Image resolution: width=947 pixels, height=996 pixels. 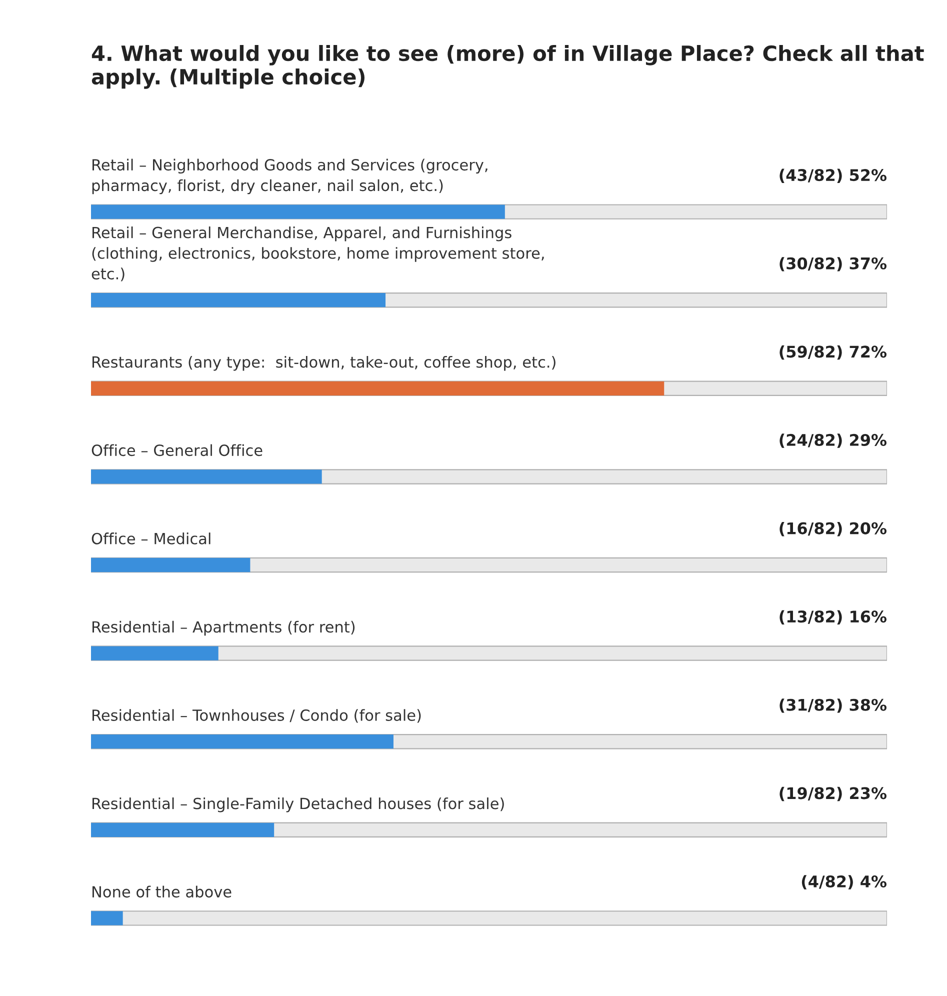 What do you see at coordinates (833, 617) in the screenshot?
I see `data-label: (13/82) 16%` at bounding box center [833, 617].